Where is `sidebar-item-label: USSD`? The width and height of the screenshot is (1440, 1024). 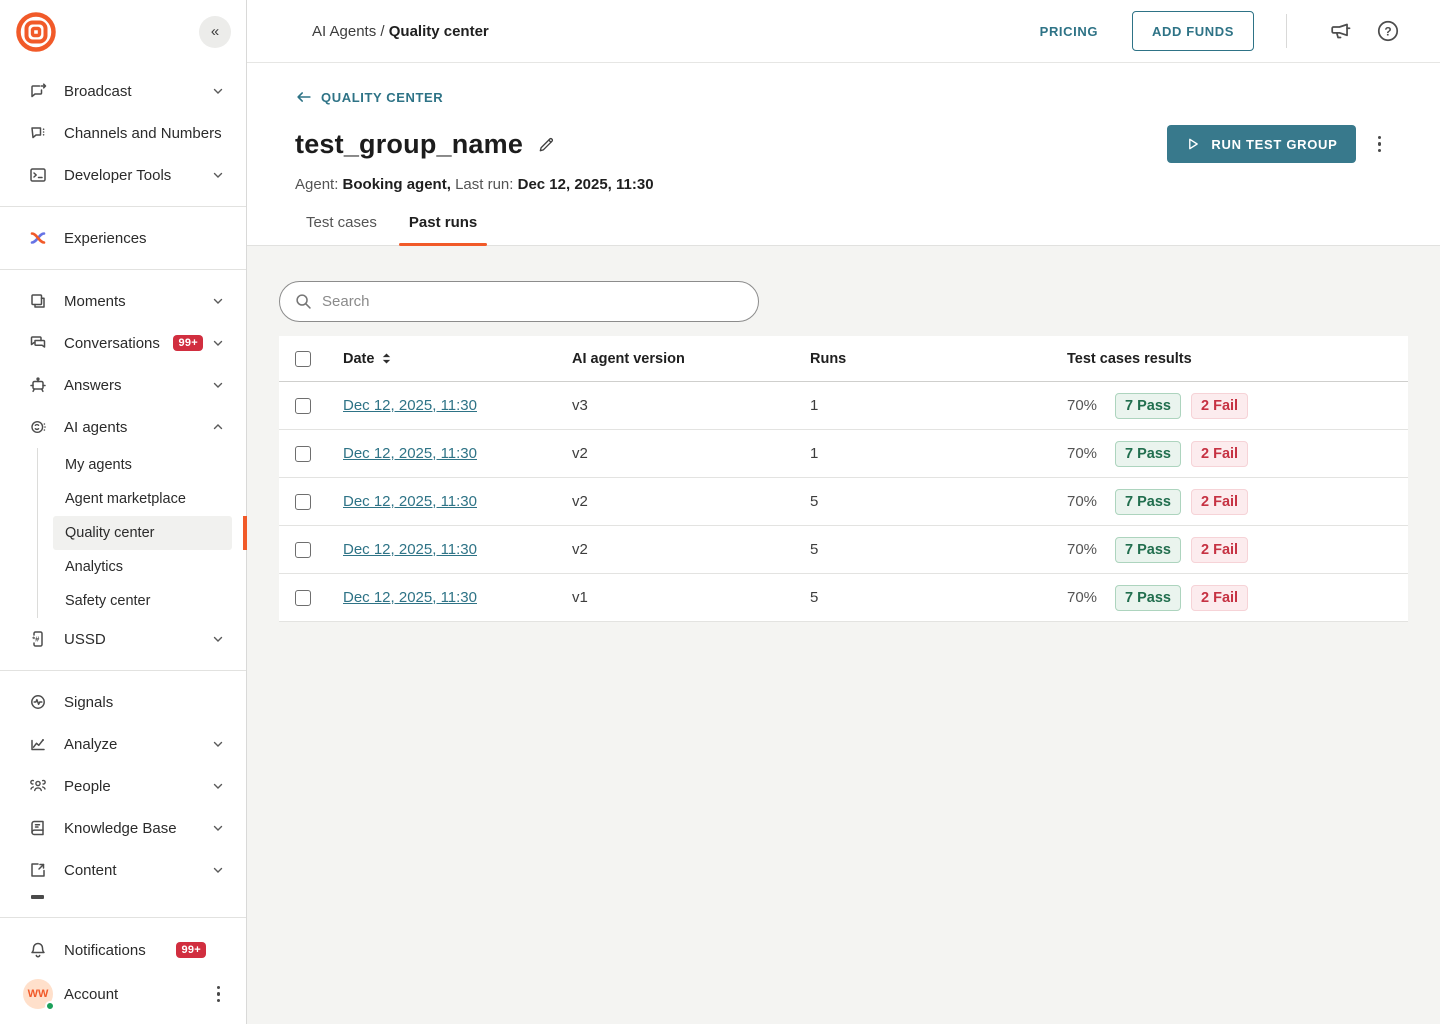
sidebar-item-label: USSD is located at coordinates (85, 639).